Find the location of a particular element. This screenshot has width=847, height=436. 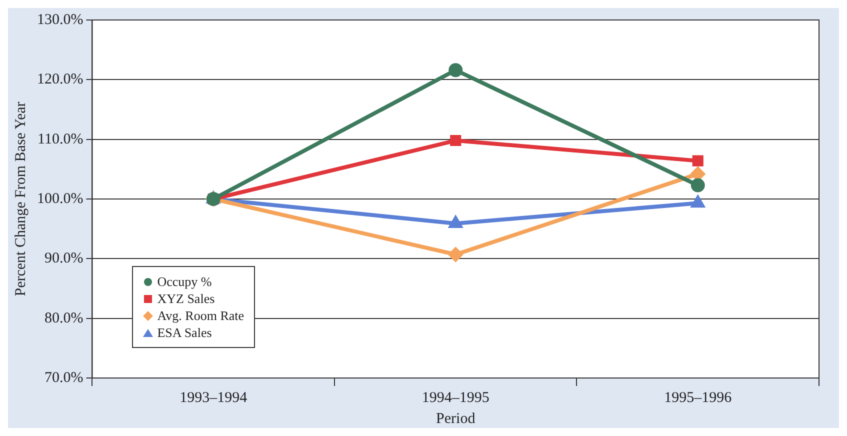

x-axis-title: Period is located at coordinates (456, 418).